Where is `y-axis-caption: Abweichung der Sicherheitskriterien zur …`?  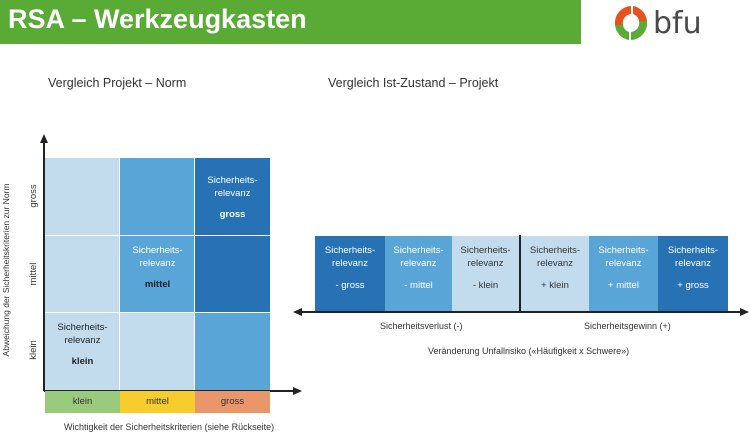
y-axis-caption: Abweichung der Sicherheitskriterien zur … is located at coordinates (6, 270).